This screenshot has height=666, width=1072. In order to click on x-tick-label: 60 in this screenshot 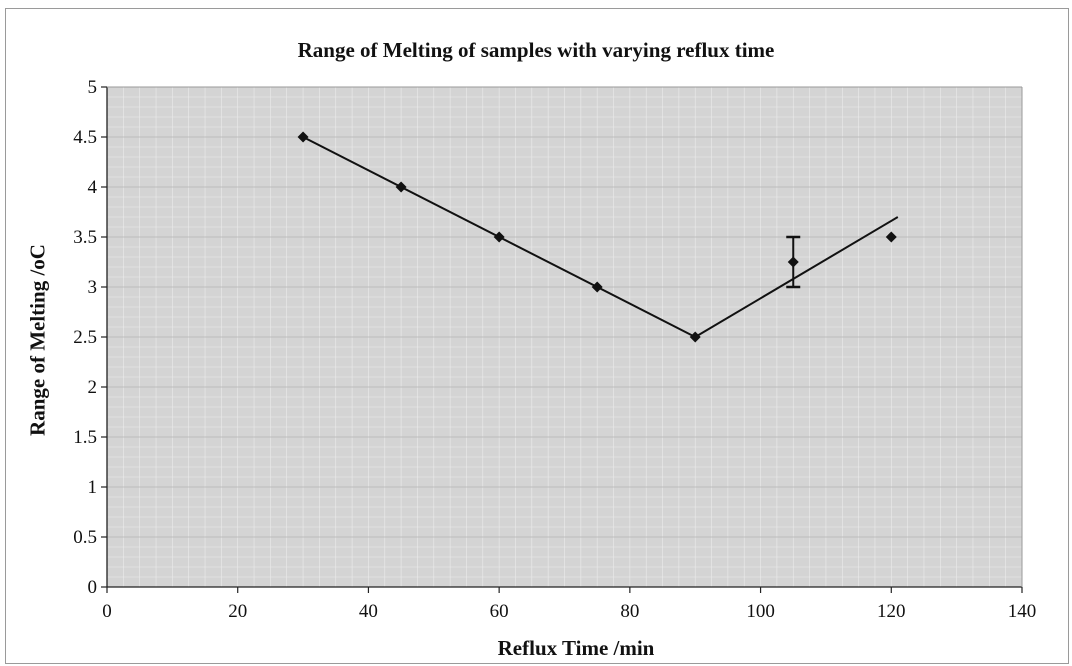, I will do `click(499, 611)`.